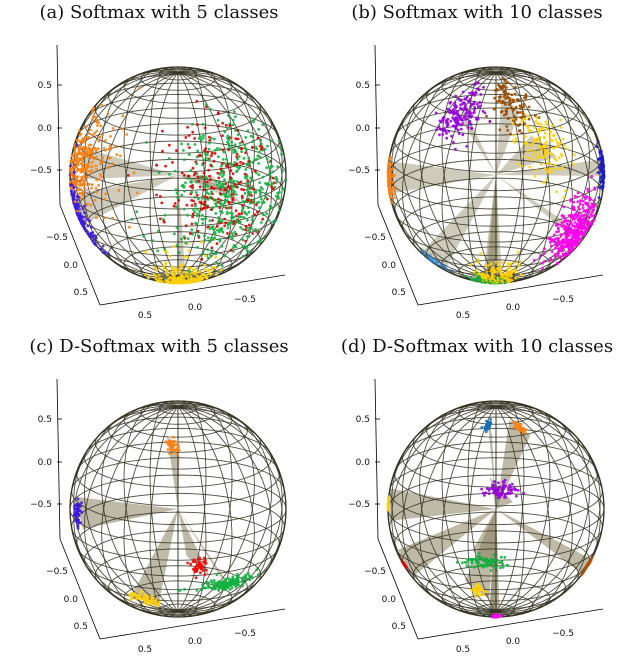  Describe the element at coordinates (478, 138) in the screenshot. I see `class-cone` at that location.